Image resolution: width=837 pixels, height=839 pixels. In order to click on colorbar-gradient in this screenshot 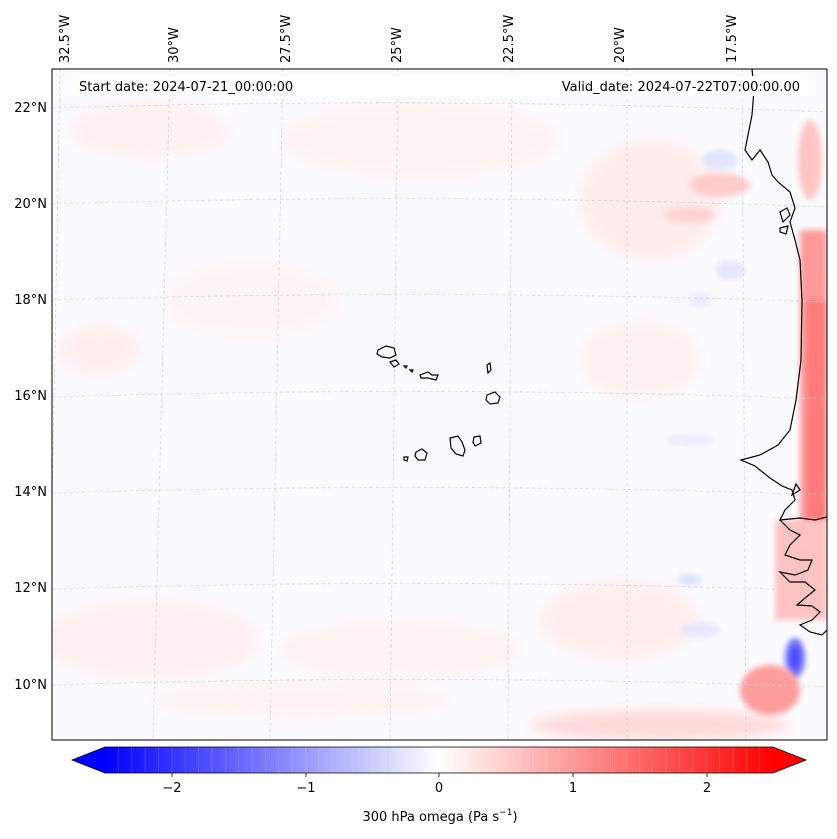, I will do `click(439, 760)`.